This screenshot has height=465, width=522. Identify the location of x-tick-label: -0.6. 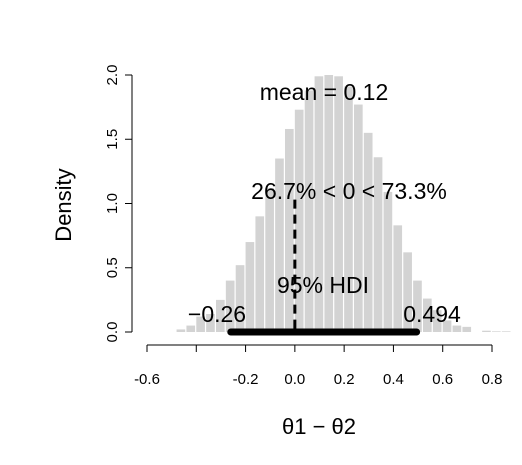
(147, 379).